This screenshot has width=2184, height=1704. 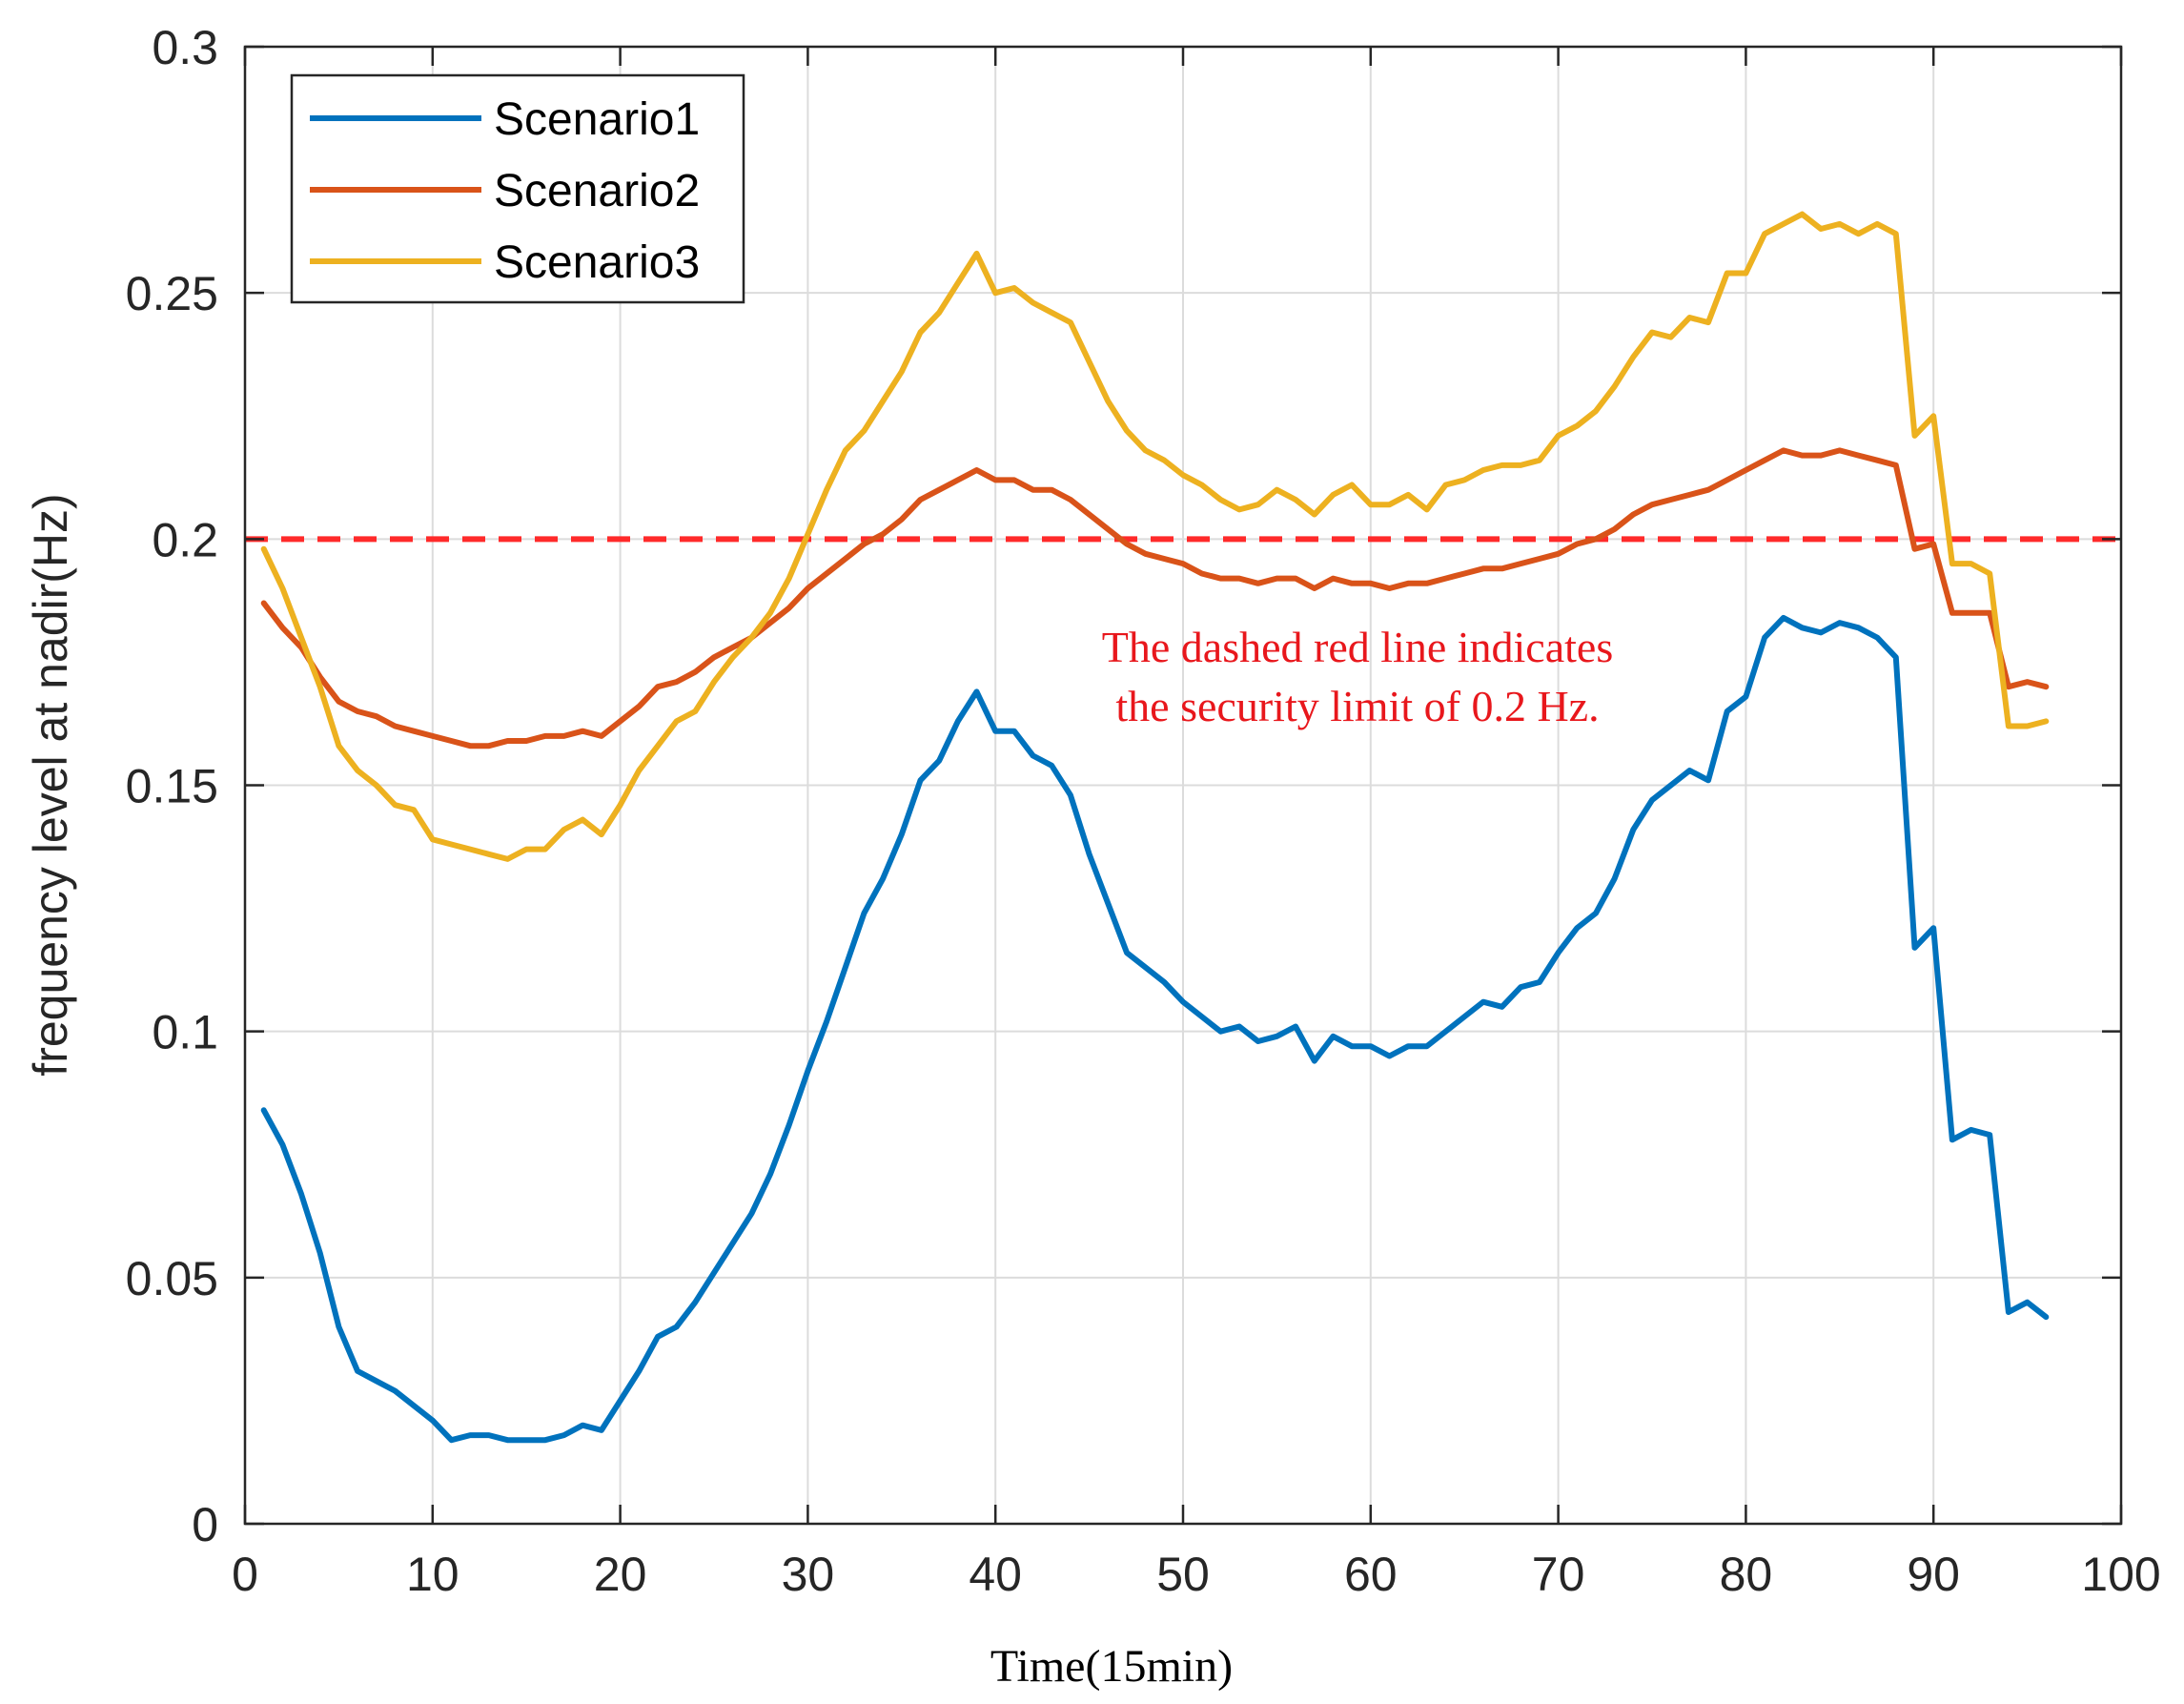 I want to click on y-axis-title: frequency level at nadir(Hz), so click(x=50, y=785).